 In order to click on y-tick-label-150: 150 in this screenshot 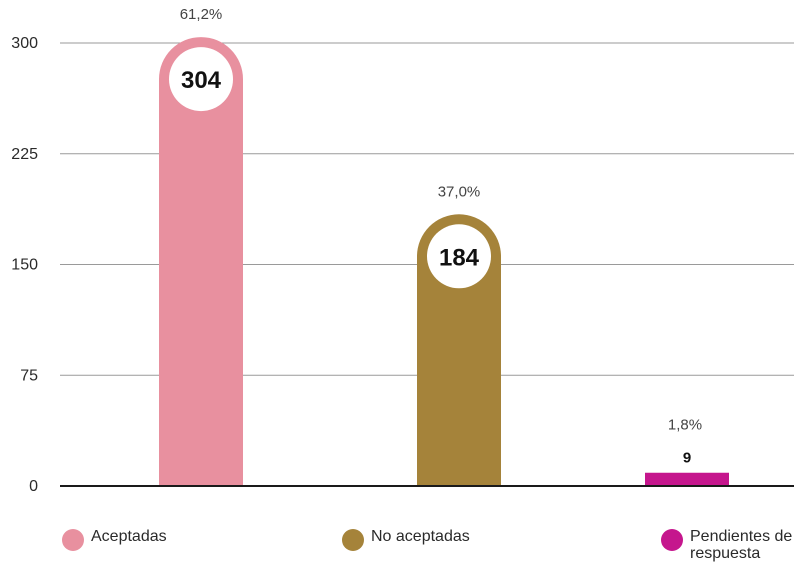, I will do `click(24, 265)`.